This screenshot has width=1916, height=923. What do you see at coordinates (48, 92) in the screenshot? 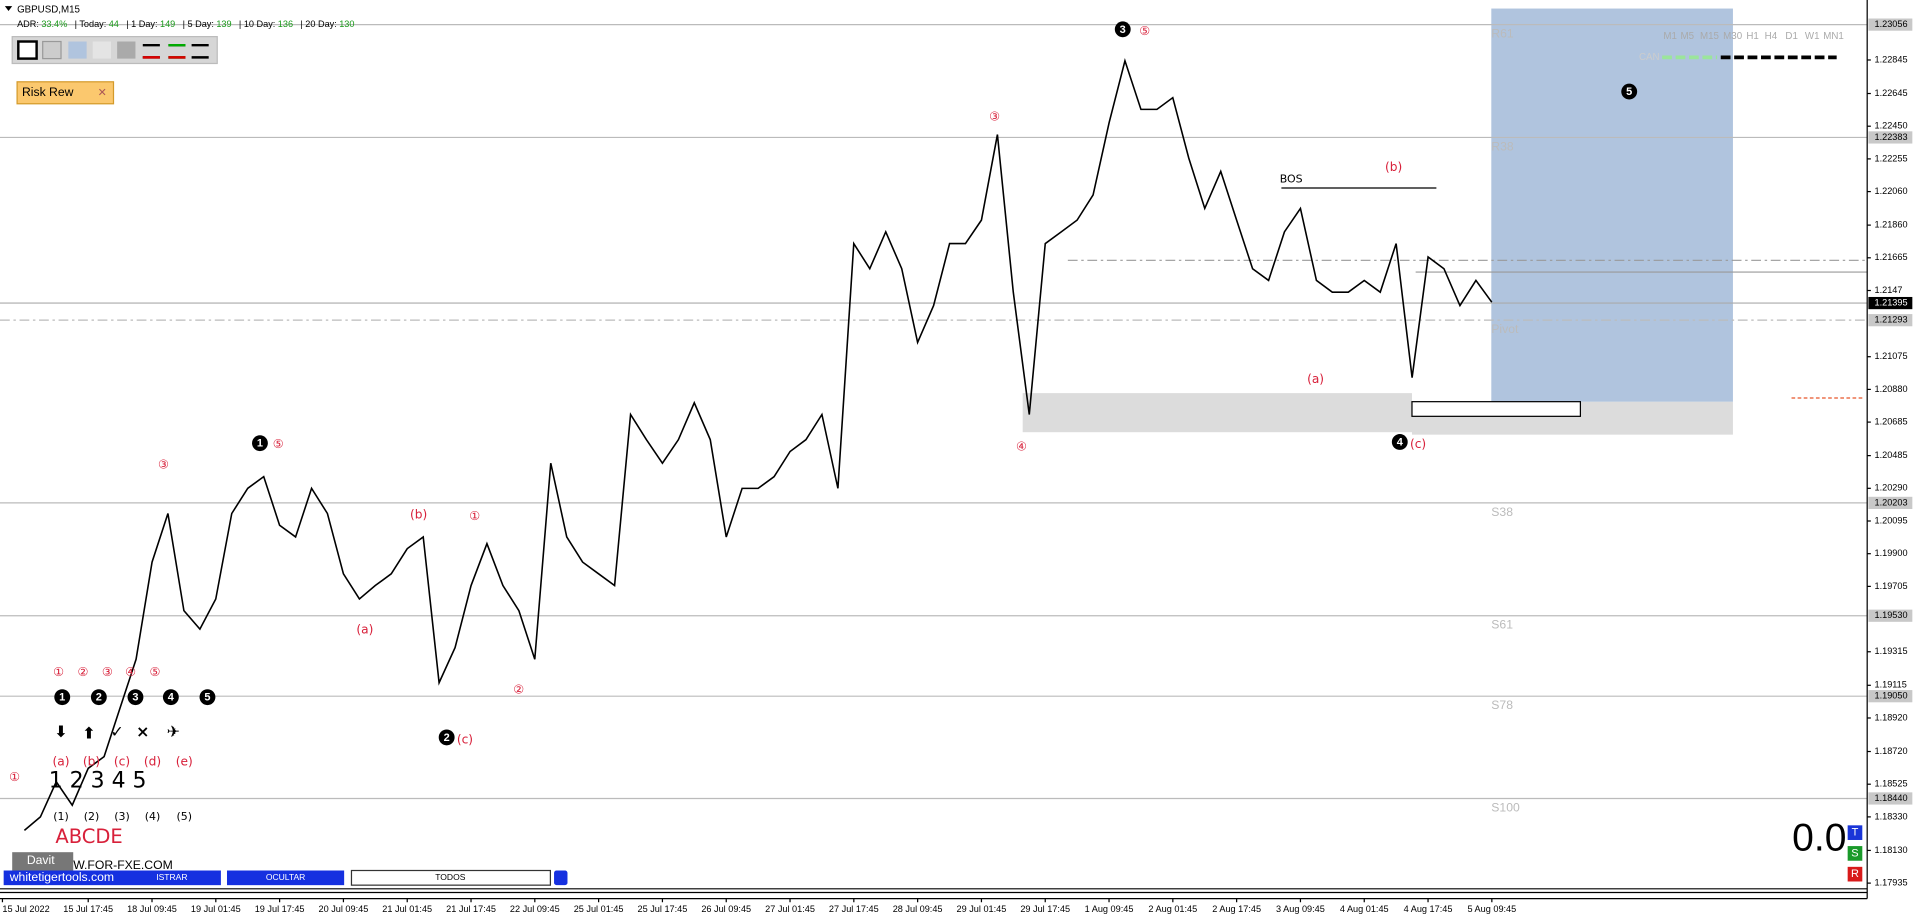
I see `risk-button-label: Risk Rew` at bounding box center [48, 92].